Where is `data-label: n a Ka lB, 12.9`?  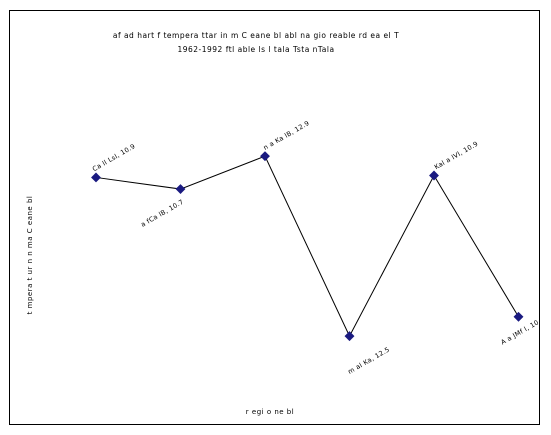 data-label: n a Ka lB, 12.9 is located at coordinates (286, 135).